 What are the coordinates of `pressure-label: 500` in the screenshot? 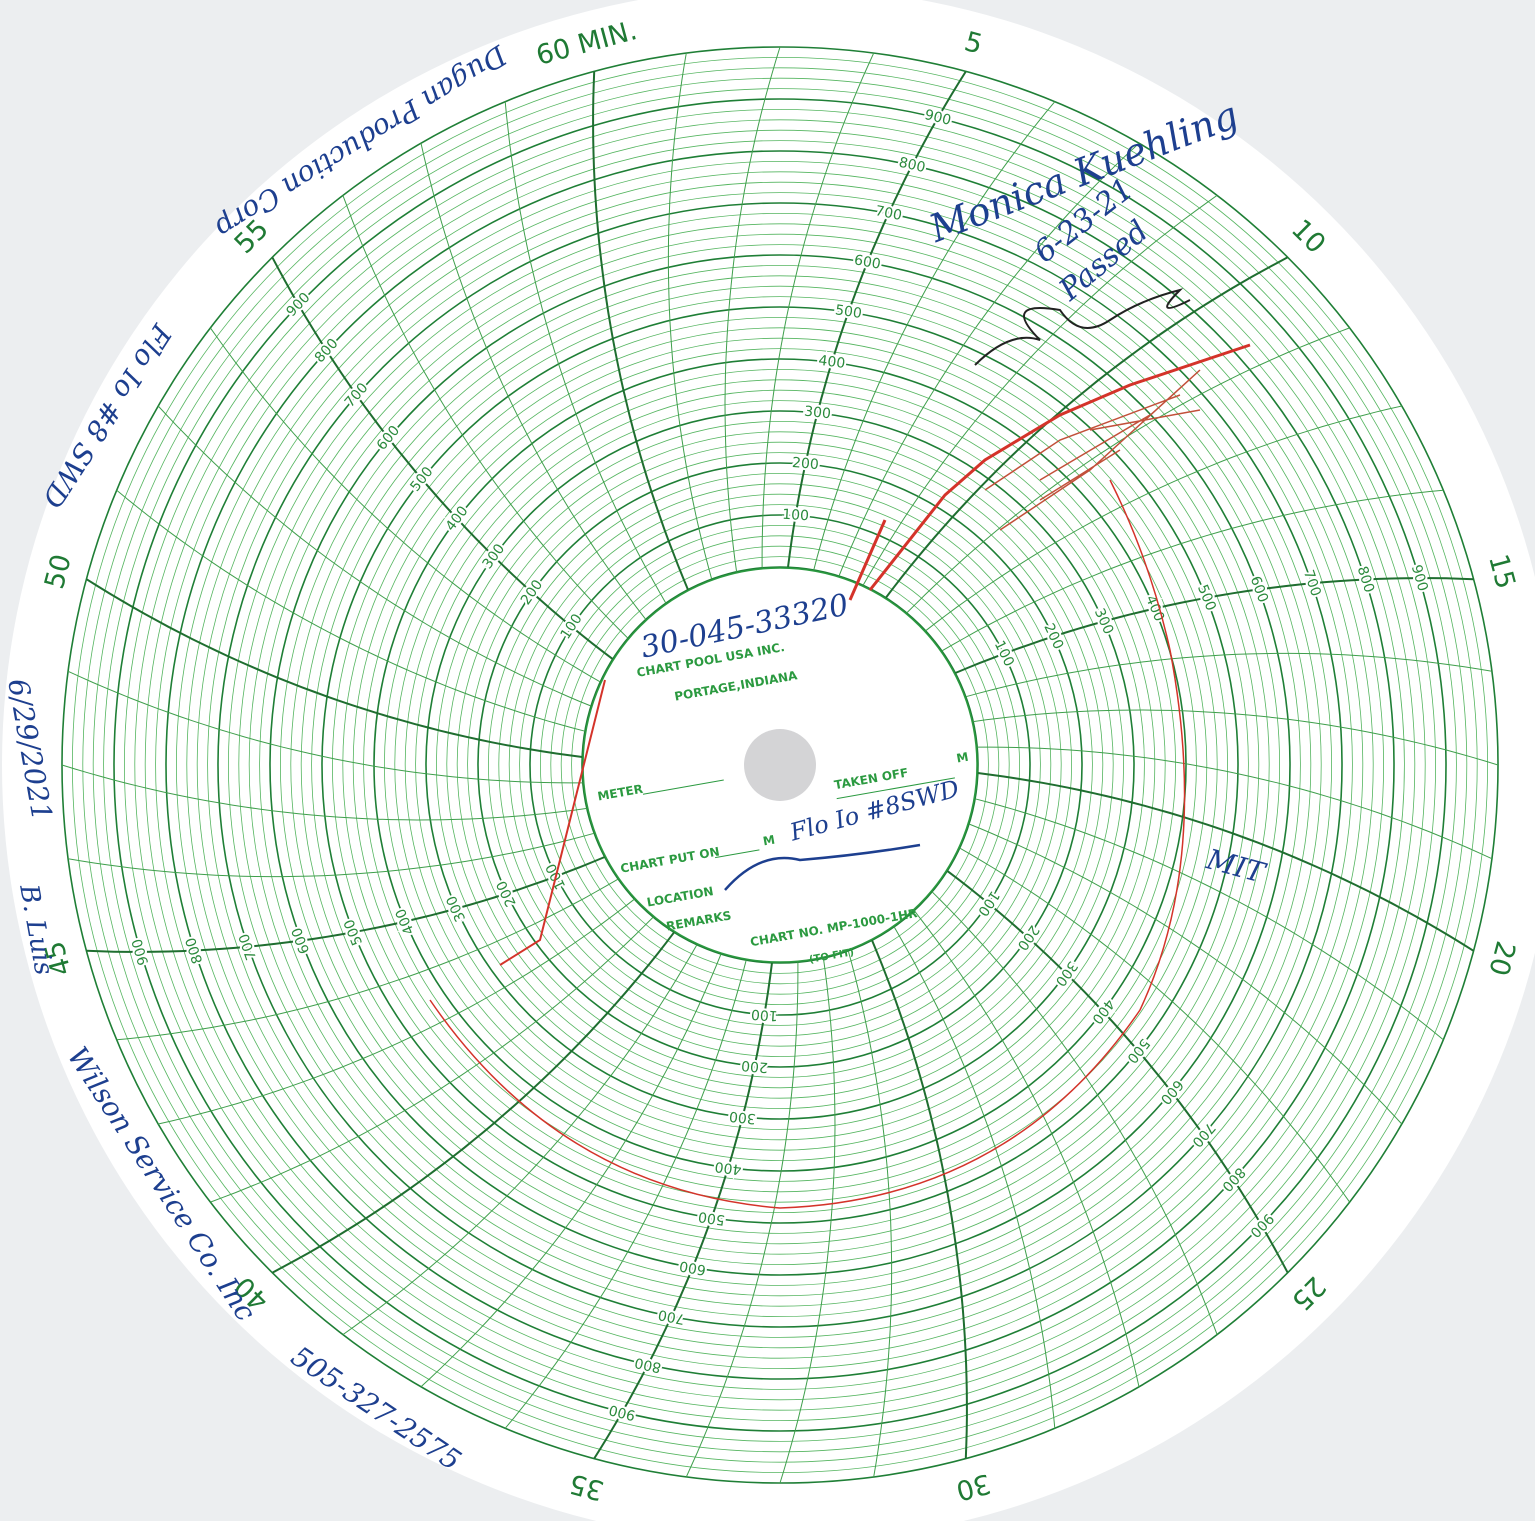 It's located at (711, 1218).